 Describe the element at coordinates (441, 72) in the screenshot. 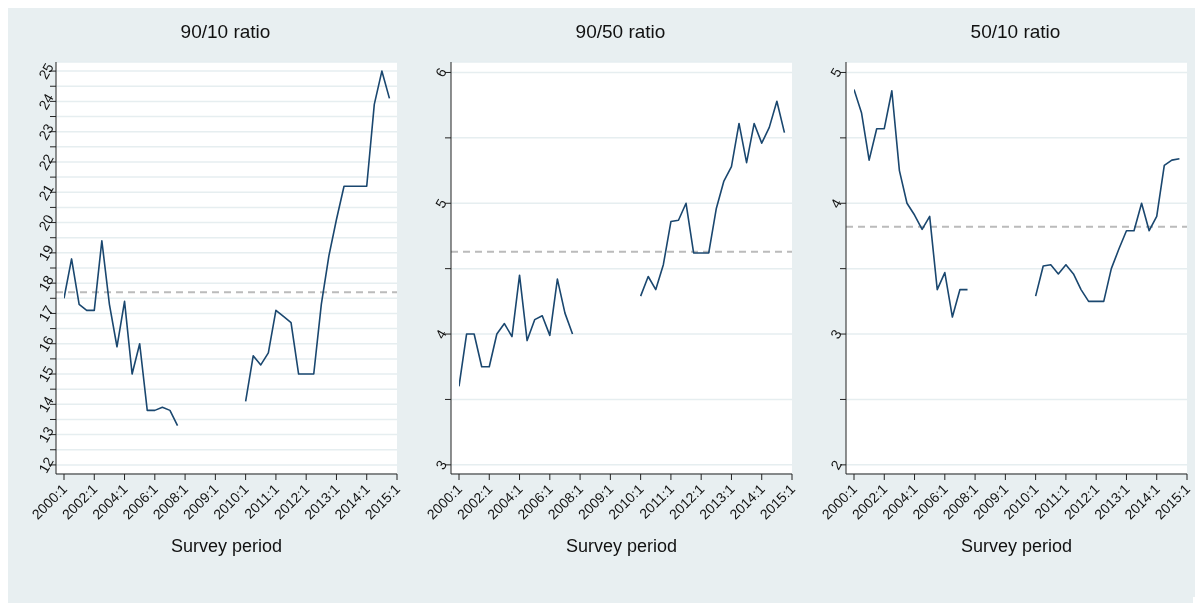

I see `y-tick-label: 6` at that location.